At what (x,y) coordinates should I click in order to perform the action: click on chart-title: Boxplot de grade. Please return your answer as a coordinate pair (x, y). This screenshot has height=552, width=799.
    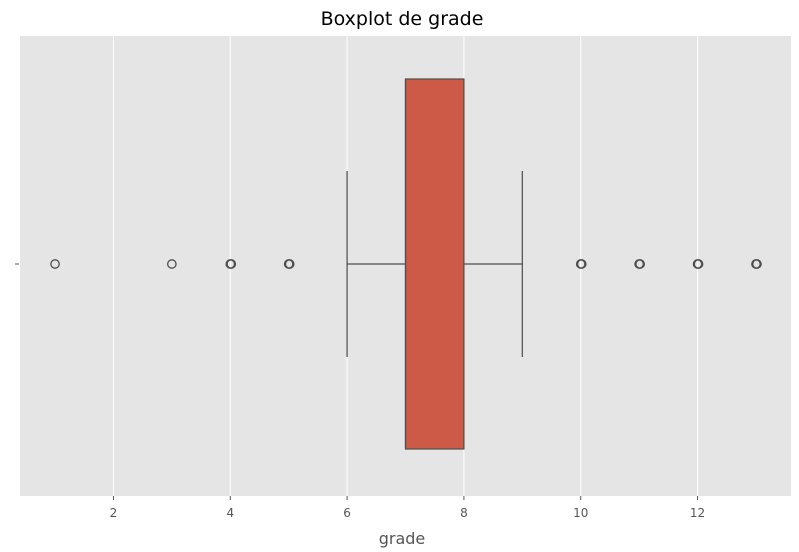
    Looking at the image, I should click on (402, 19).